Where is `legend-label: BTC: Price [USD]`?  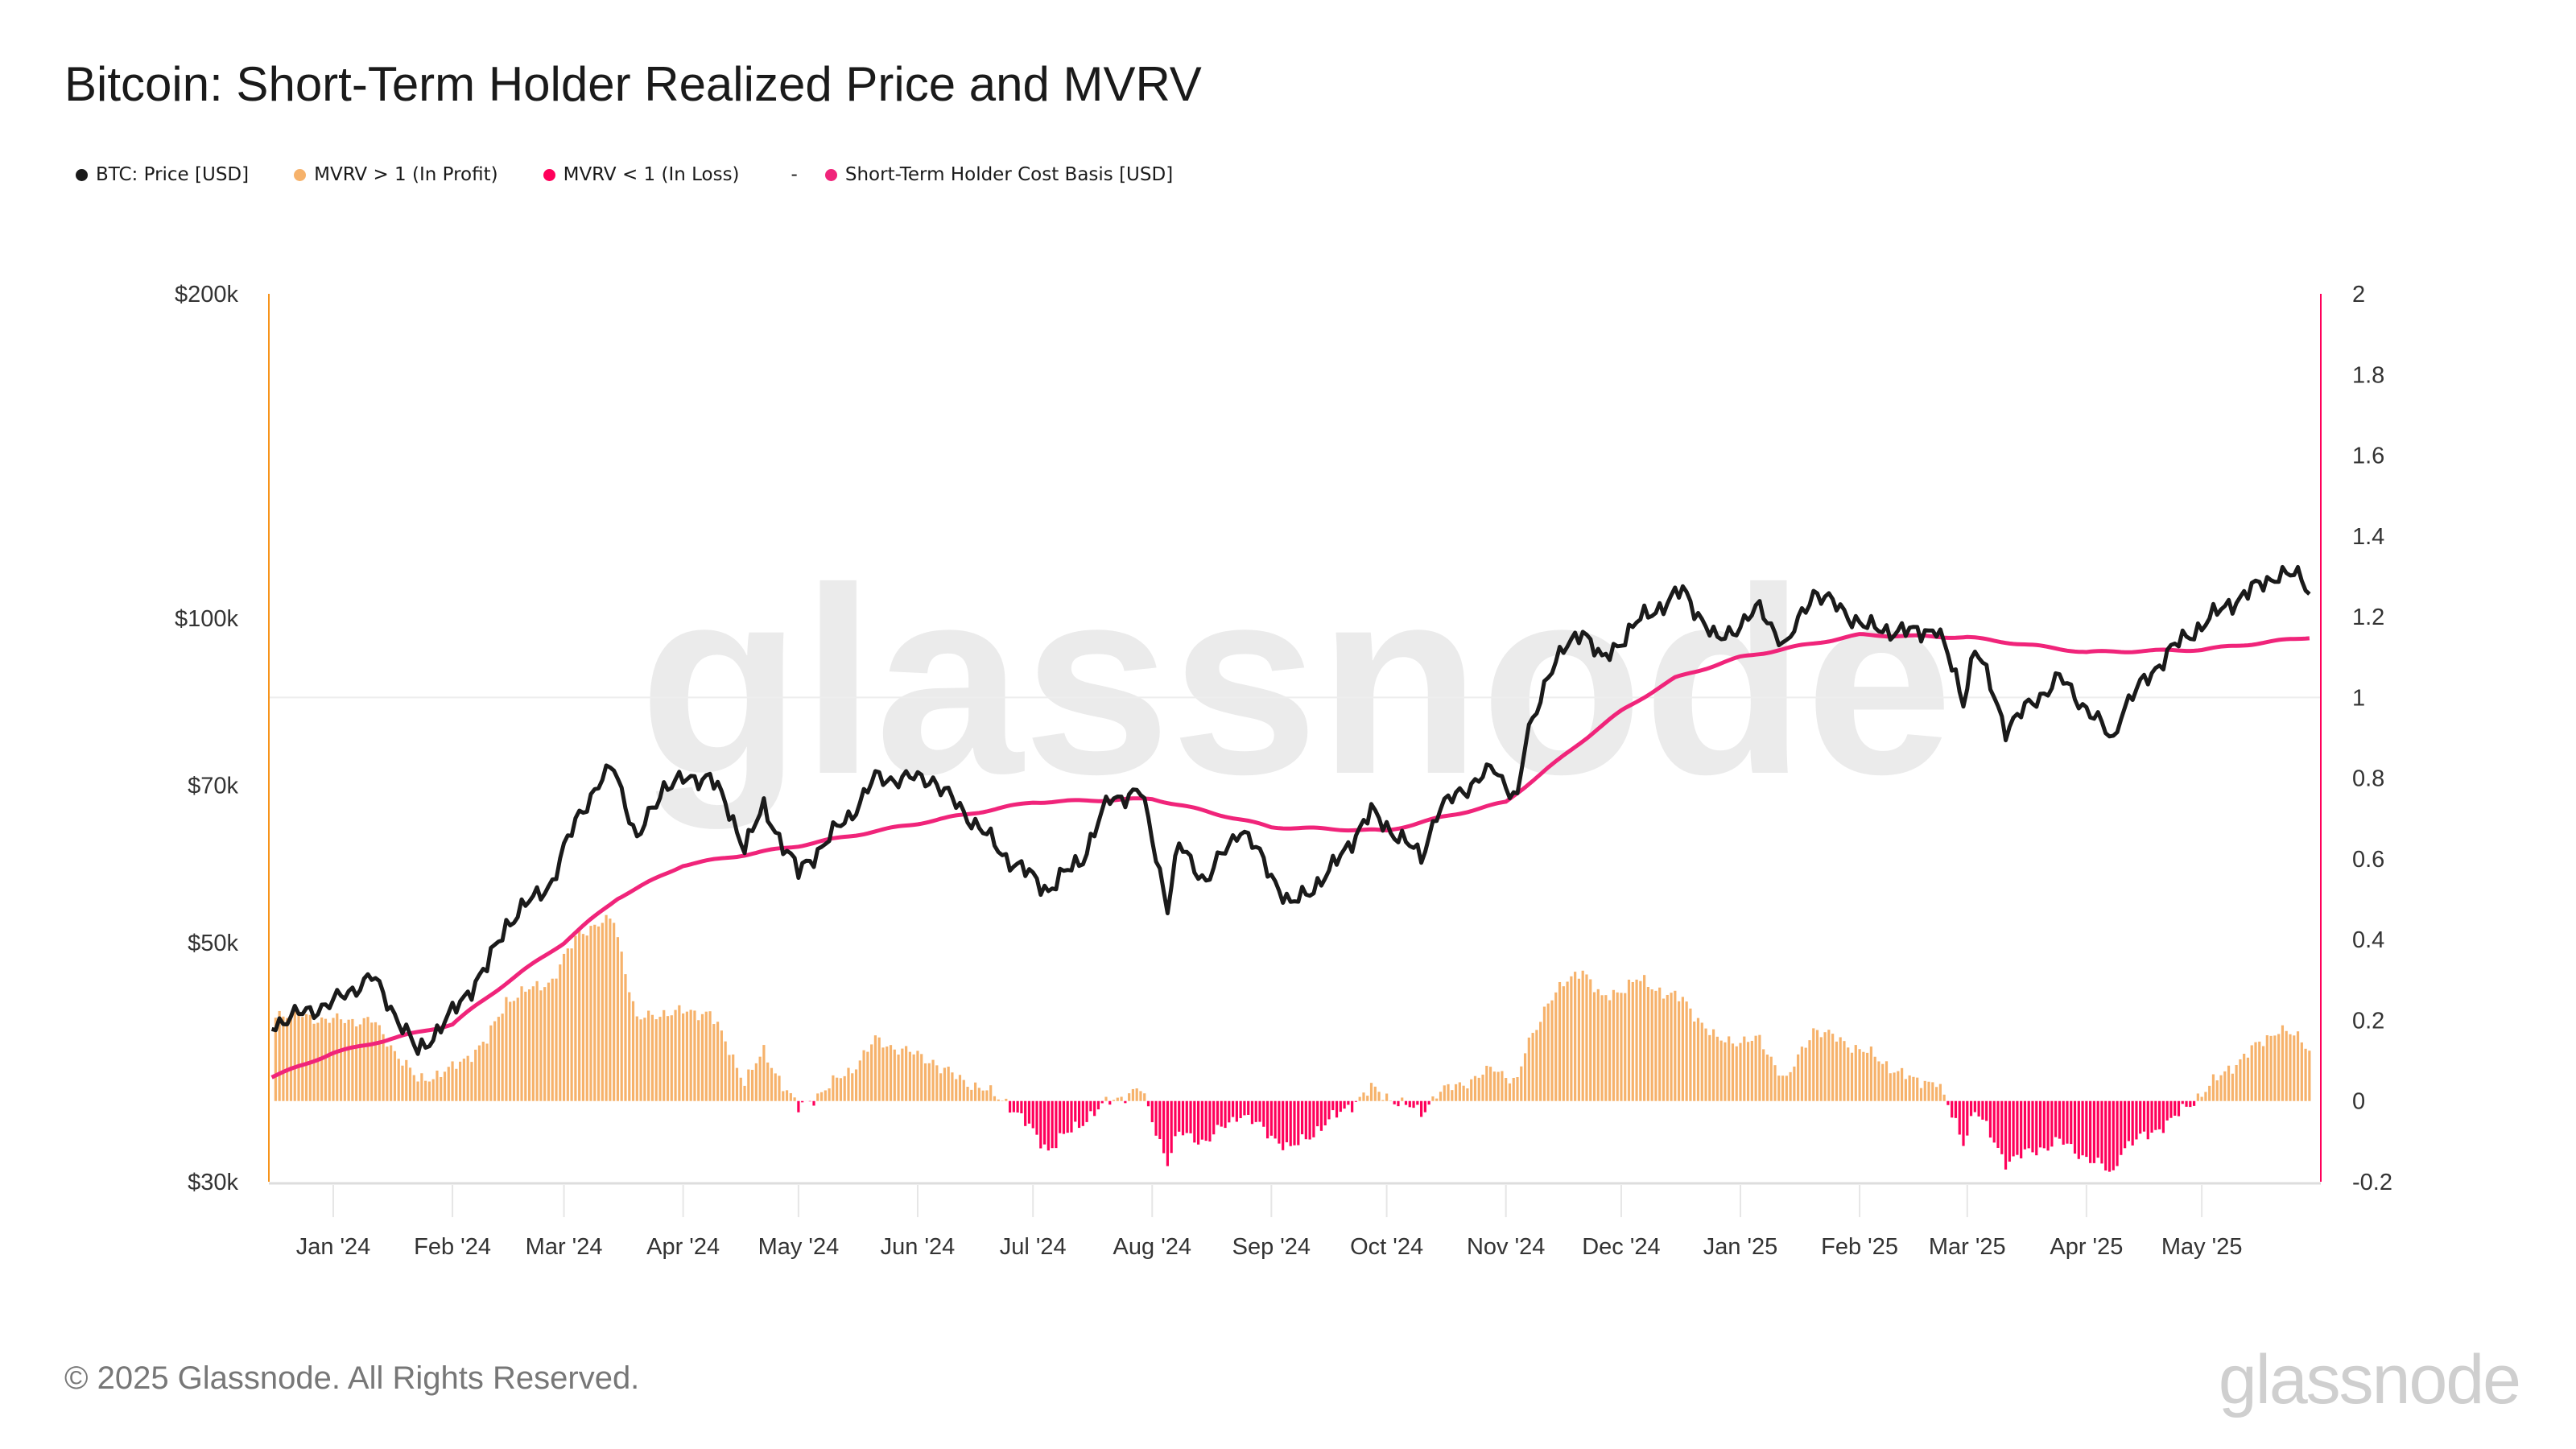
legend-label: BTC: Price [USD] is located at coordinates (173, 174).